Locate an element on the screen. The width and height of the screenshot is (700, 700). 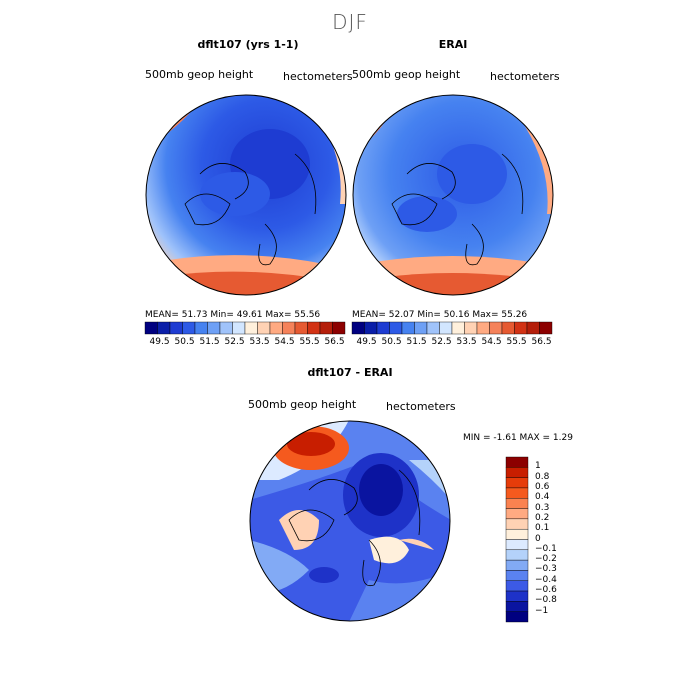
panel-1-colorbar-tick-label: 49.5 is located at coordinates (159, 342).